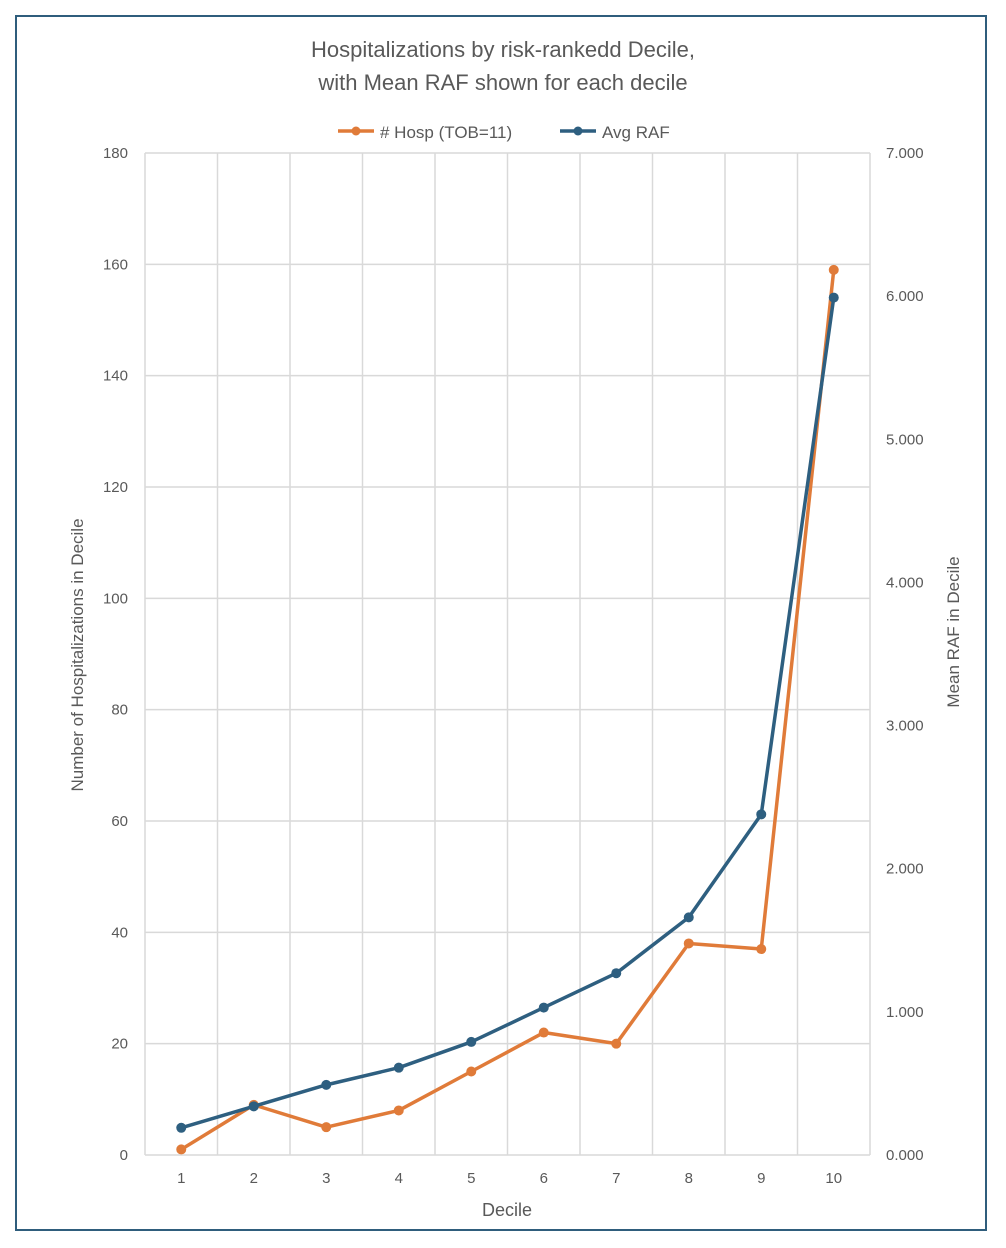 The height and width of the screenshot is (1248, 1006). I want to click on y2-tick-label: 5.000, so click(905, 439).